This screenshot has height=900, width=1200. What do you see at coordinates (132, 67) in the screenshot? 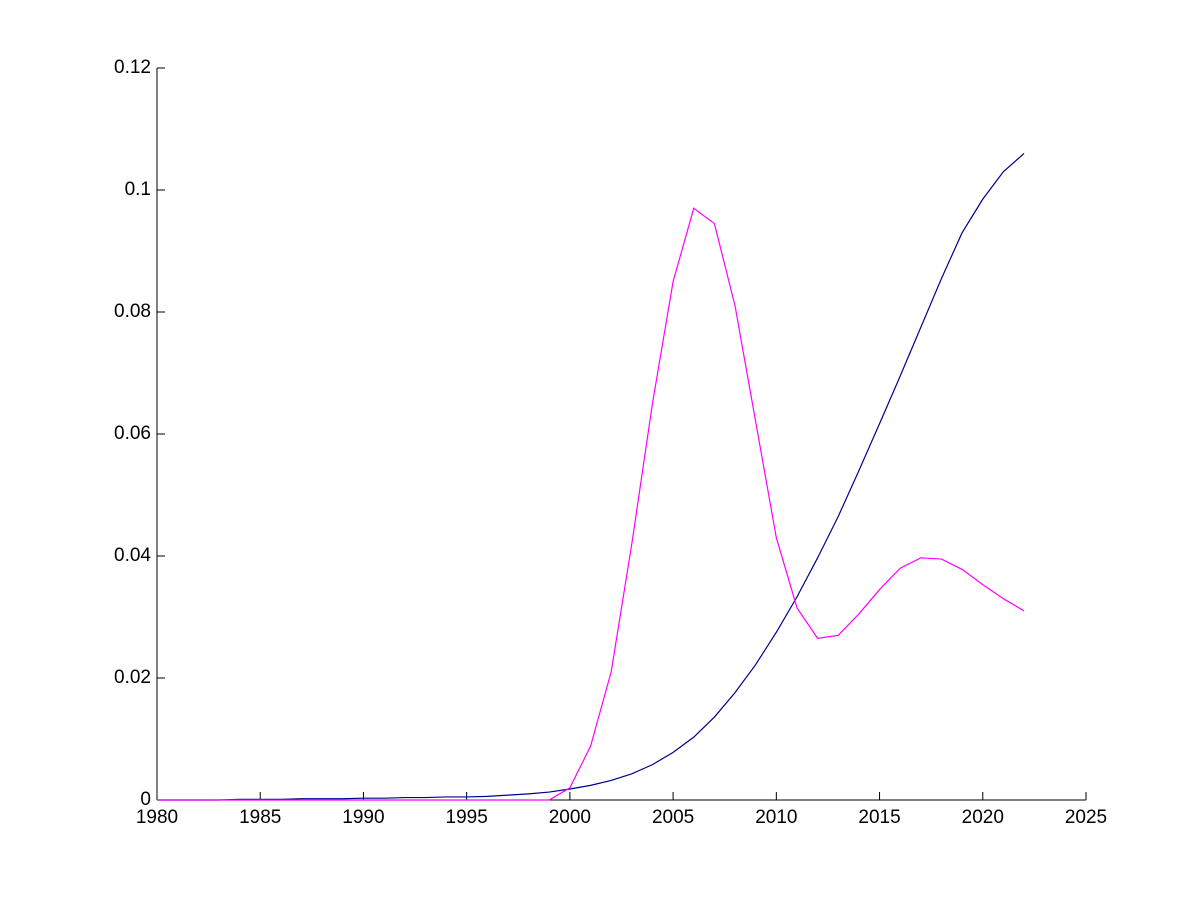
I see `y-tick-label: 0.12` at bounding box center [132, 67].